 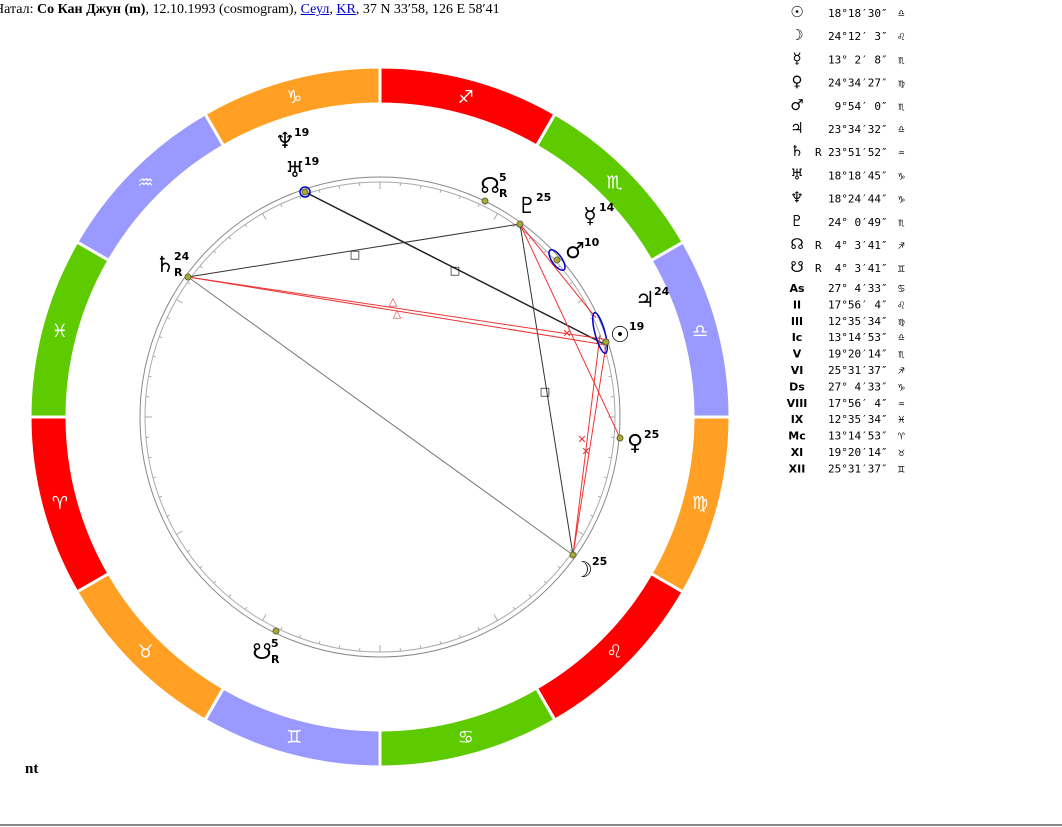 I want to click on row-glyph: ♆, so click(x=796, y=198).